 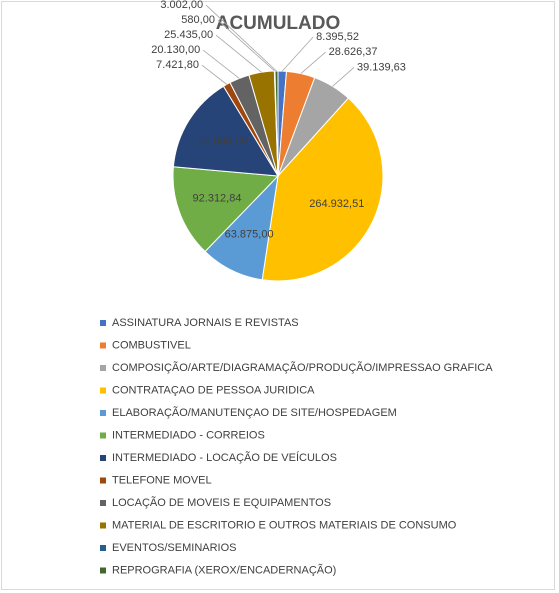 I want to click on legend-label: ELABORAÇÃO/MANUTENÇAO DE SITE/HOSPEDAGEM, so click(x=254, y=412).